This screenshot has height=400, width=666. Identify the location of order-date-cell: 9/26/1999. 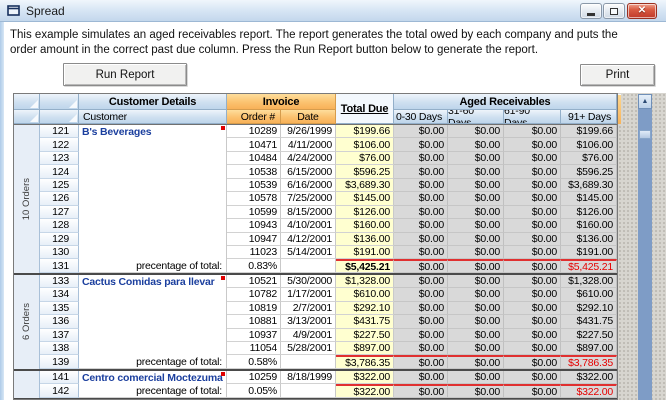
(308, 132).